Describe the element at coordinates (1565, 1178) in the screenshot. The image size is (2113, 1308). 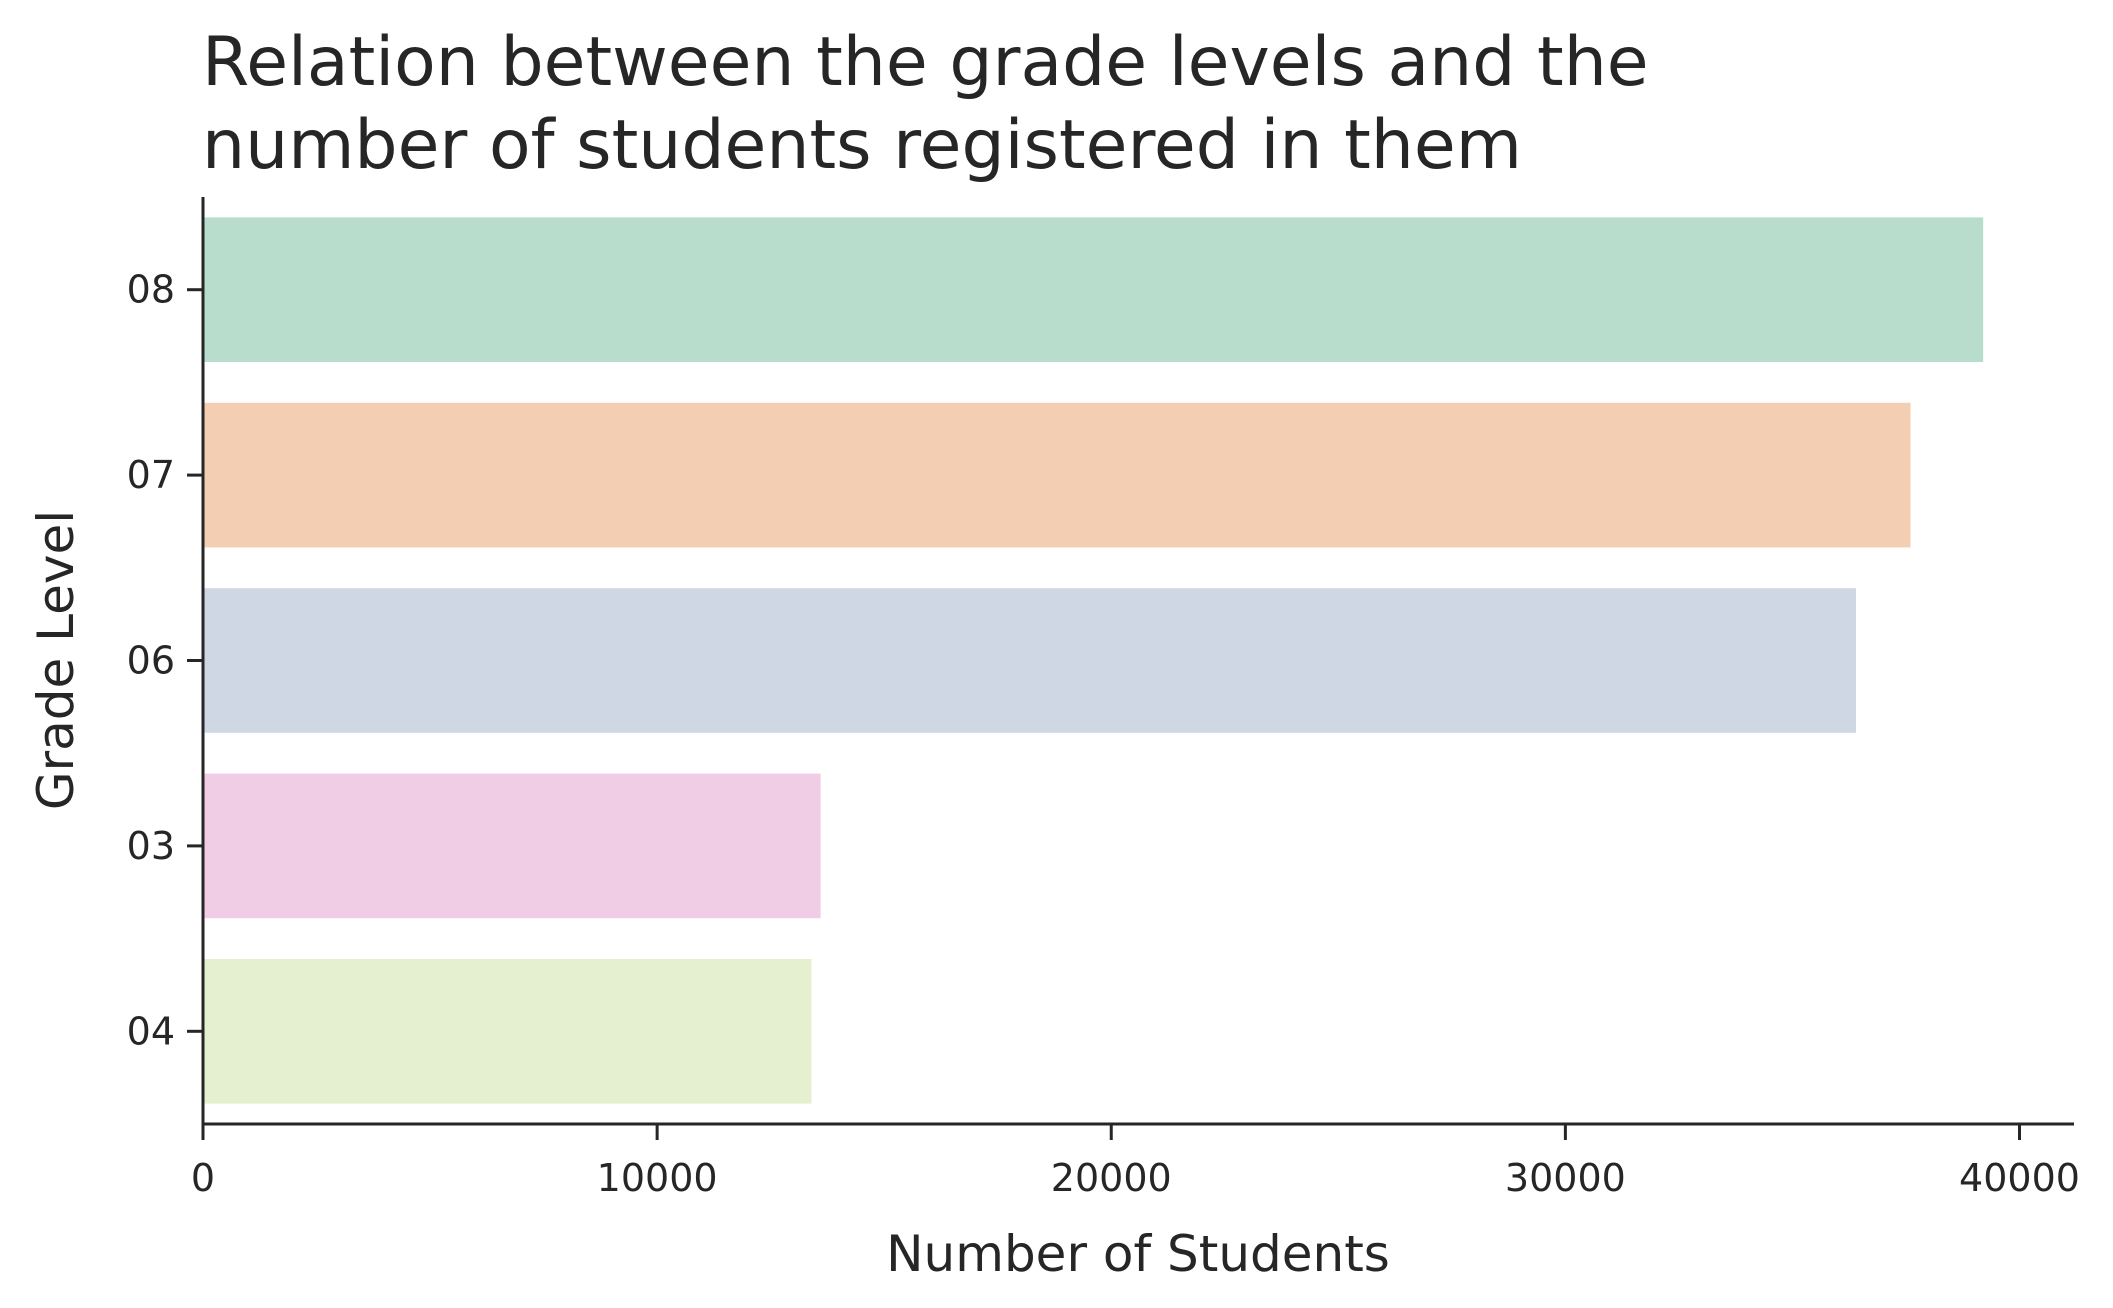
I see `x-tick-label-30000: 30000` at that location.